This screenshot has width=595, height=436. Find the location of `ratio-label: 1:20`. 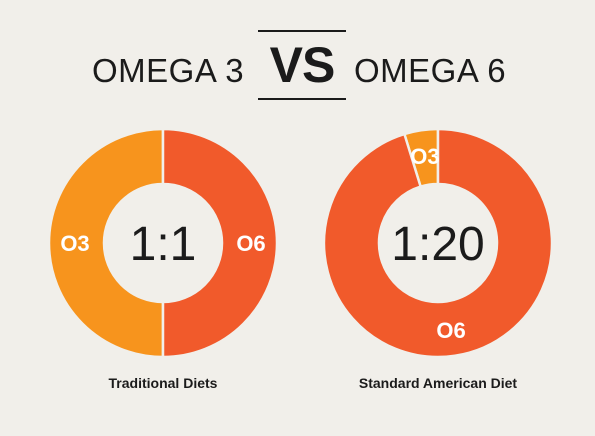

ratio-label: 1:20 is located at coordinates (437, 244).